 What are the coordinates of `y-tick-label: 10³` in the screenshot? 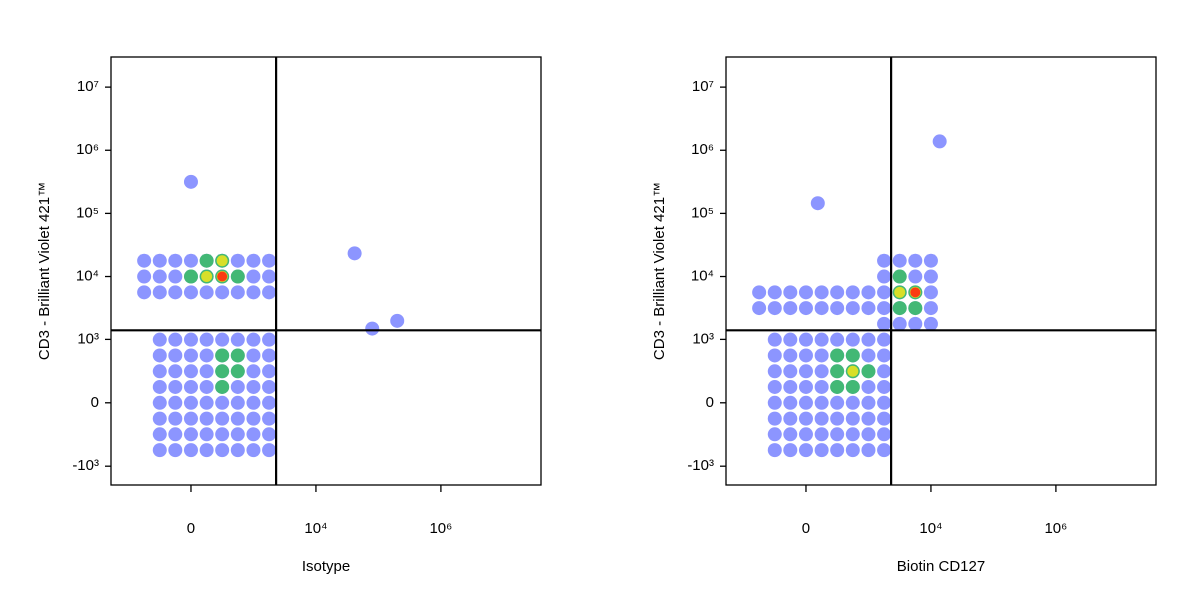 It's located at (703, 338).